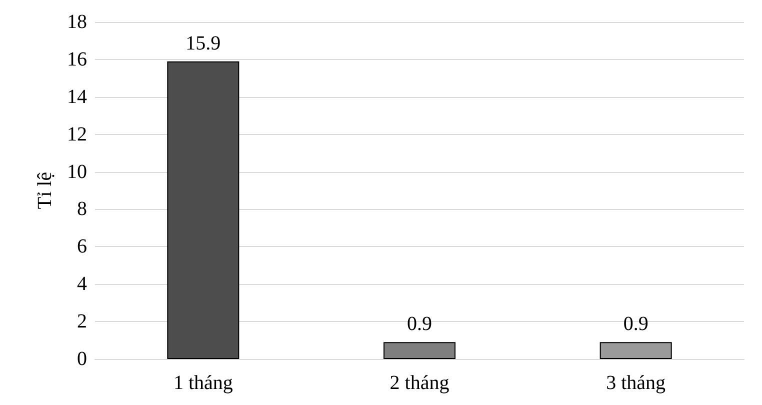  I want to click on y-tick-label: 12, so click(77, 134).